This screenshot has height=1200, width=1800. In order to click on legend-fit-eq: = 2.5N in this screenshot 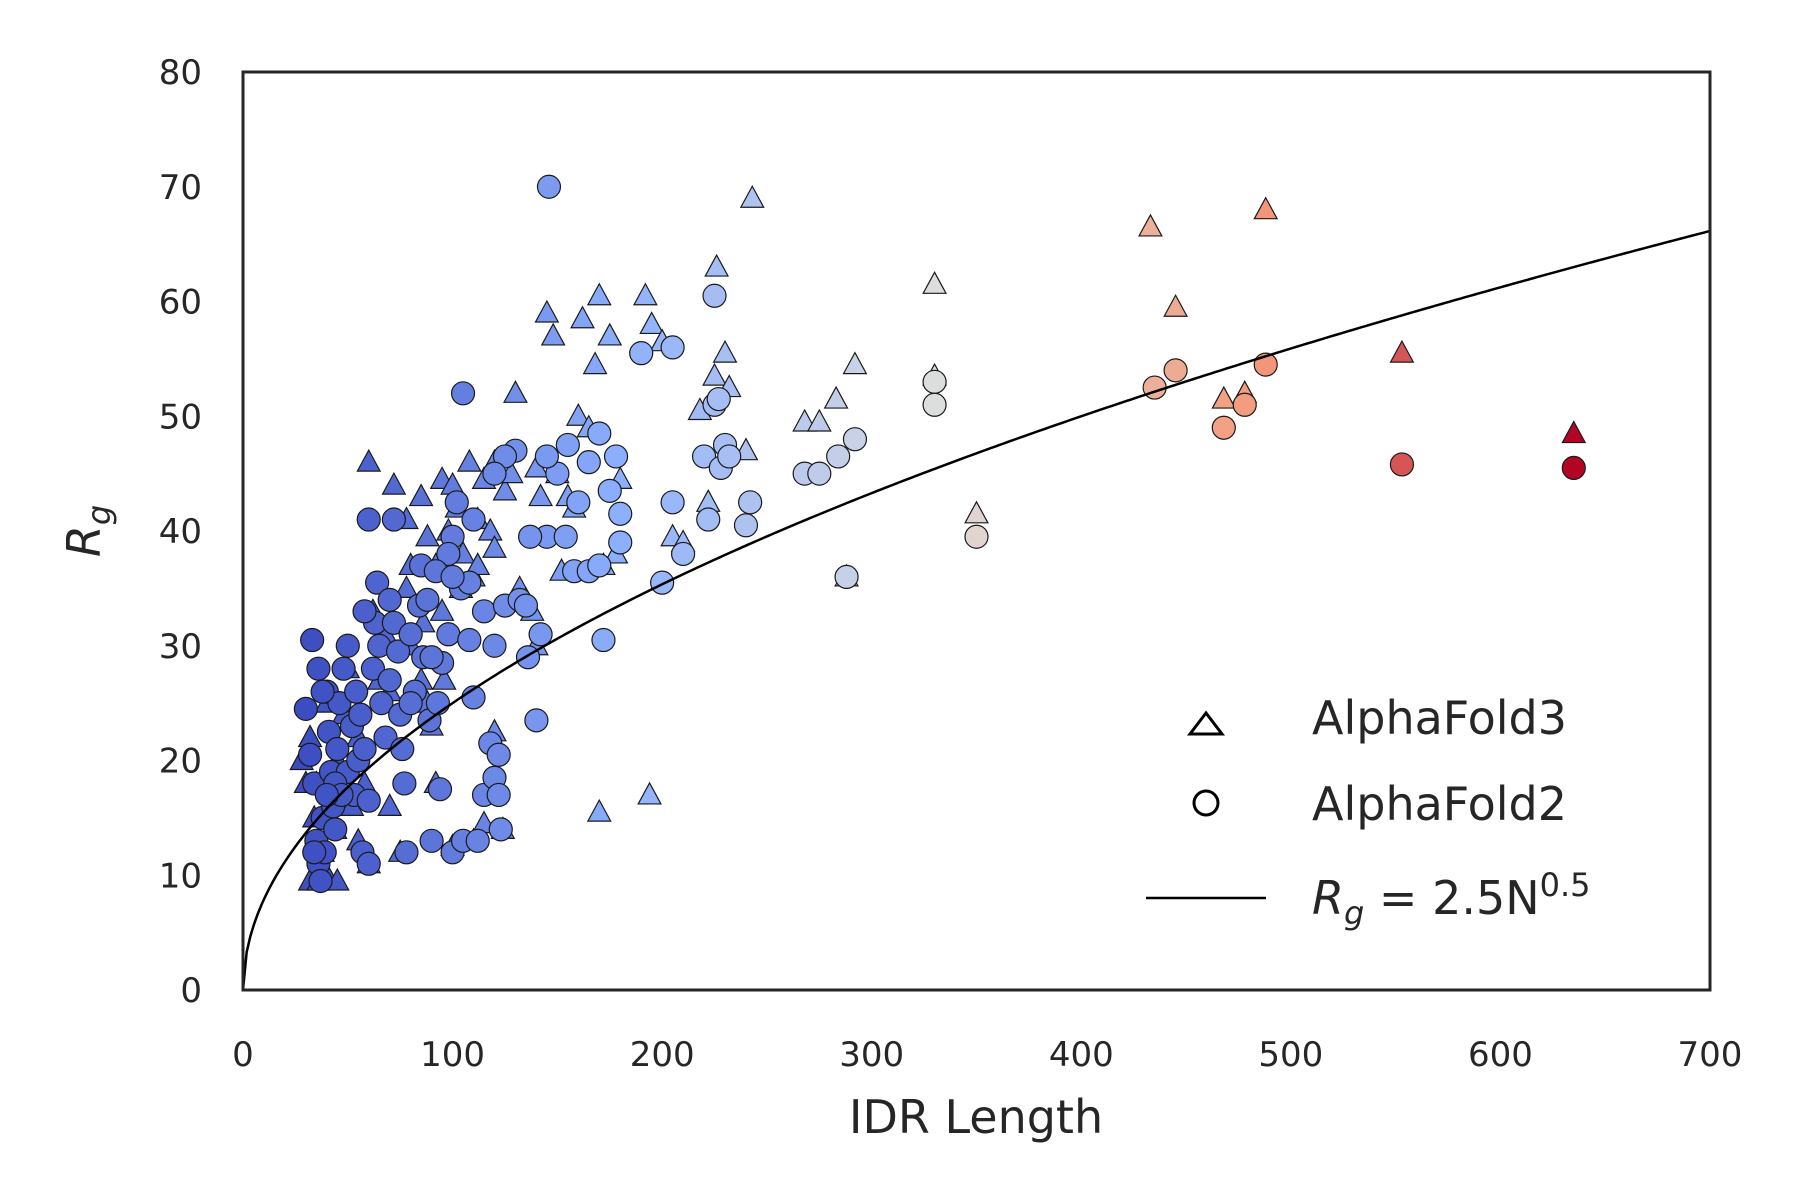, I will do `click(1451, 898)`.